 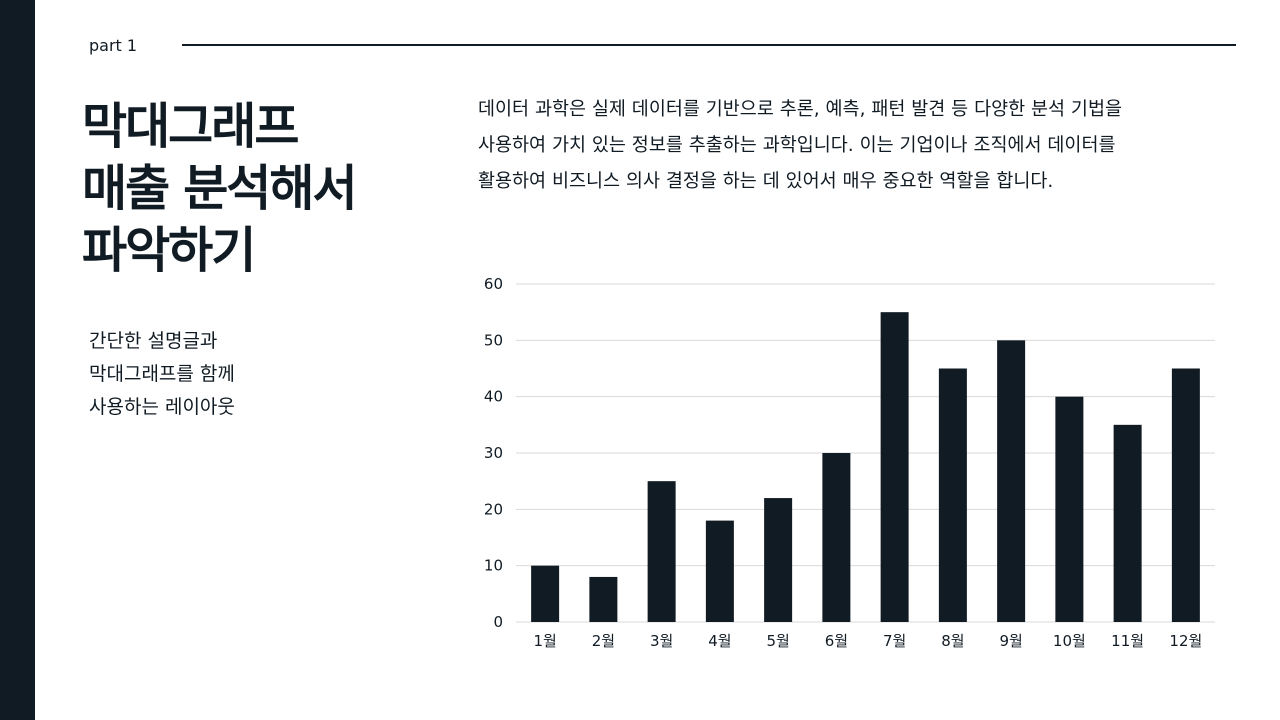 I want to click on slide-title: 막대그래프 매출 분석해서 파악하기, so click(x=220, y=189).